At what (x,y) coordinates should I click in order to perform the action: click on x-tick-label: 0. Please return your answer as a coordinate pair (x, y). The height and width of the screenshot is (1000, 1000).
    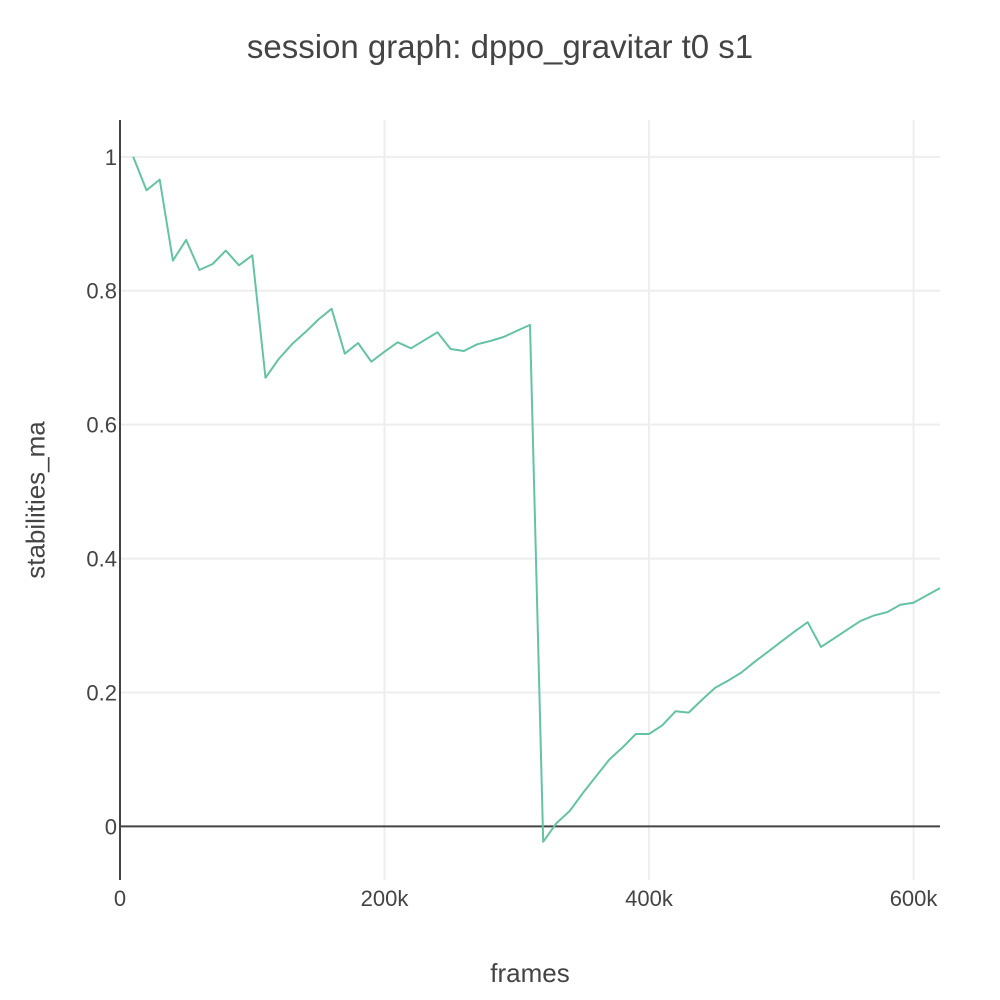
    Looking at the image, I should click on (120, 898).